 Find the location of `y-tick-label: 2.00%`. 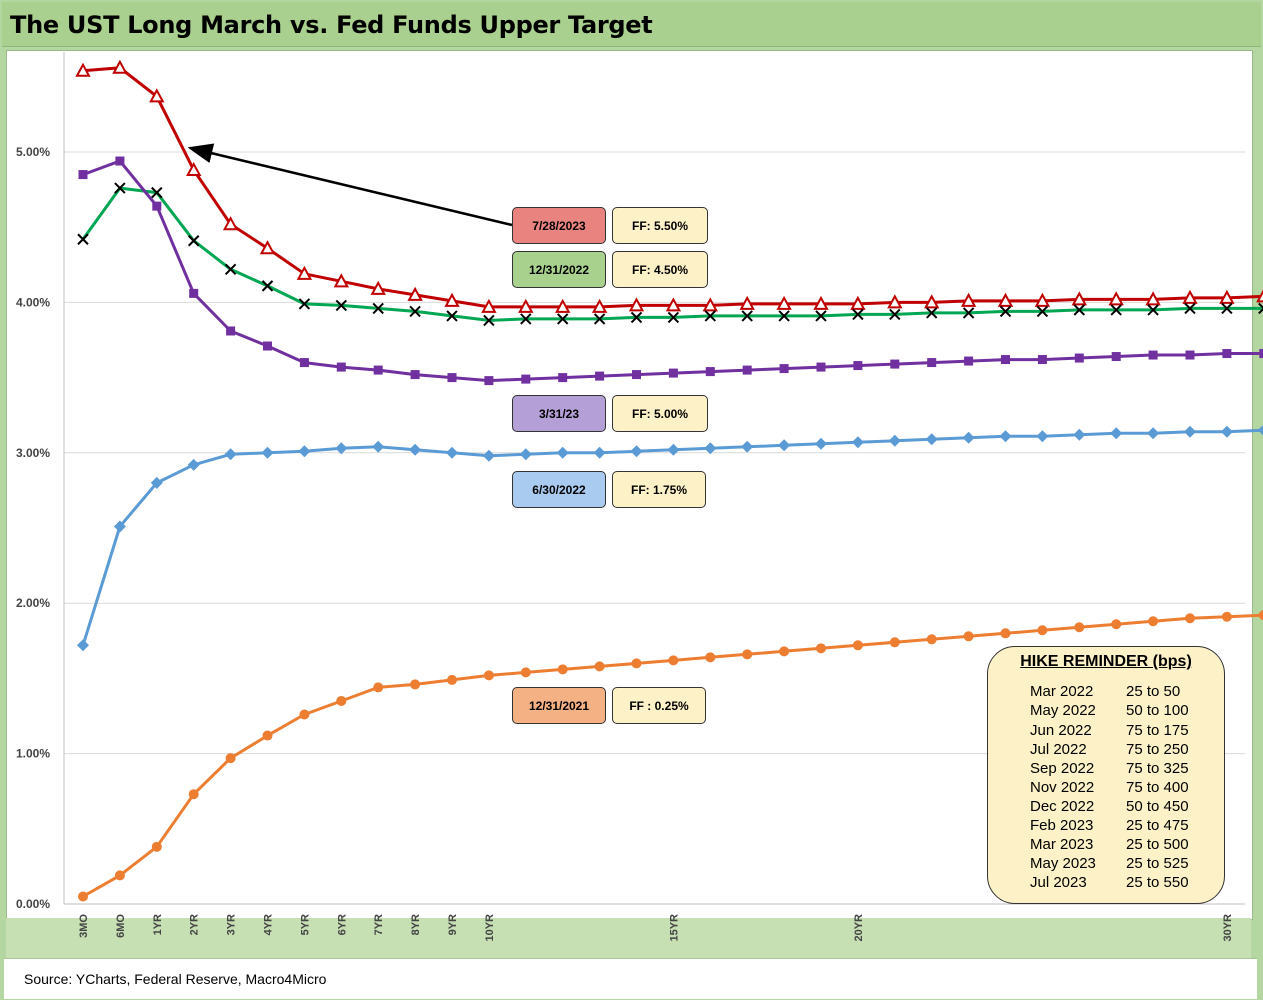

y-tick-label: 2.00% is located at coordinates (33, 603).